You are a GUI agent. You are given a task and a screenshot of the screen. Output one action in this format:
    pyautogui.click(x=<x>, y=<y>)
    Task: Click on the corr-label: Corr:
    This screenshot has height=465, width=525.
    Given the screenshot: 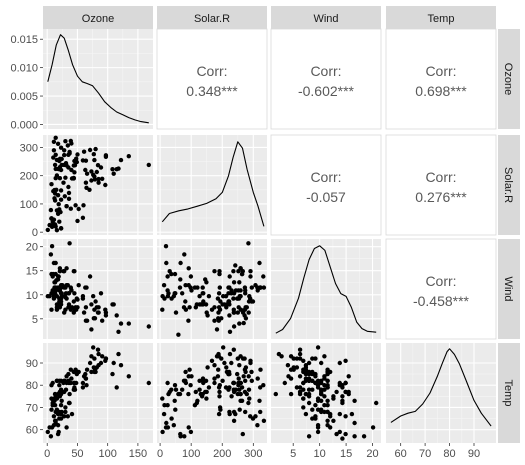 What is the action you would take?
    pyautogui.click(x=211, y=71)
    